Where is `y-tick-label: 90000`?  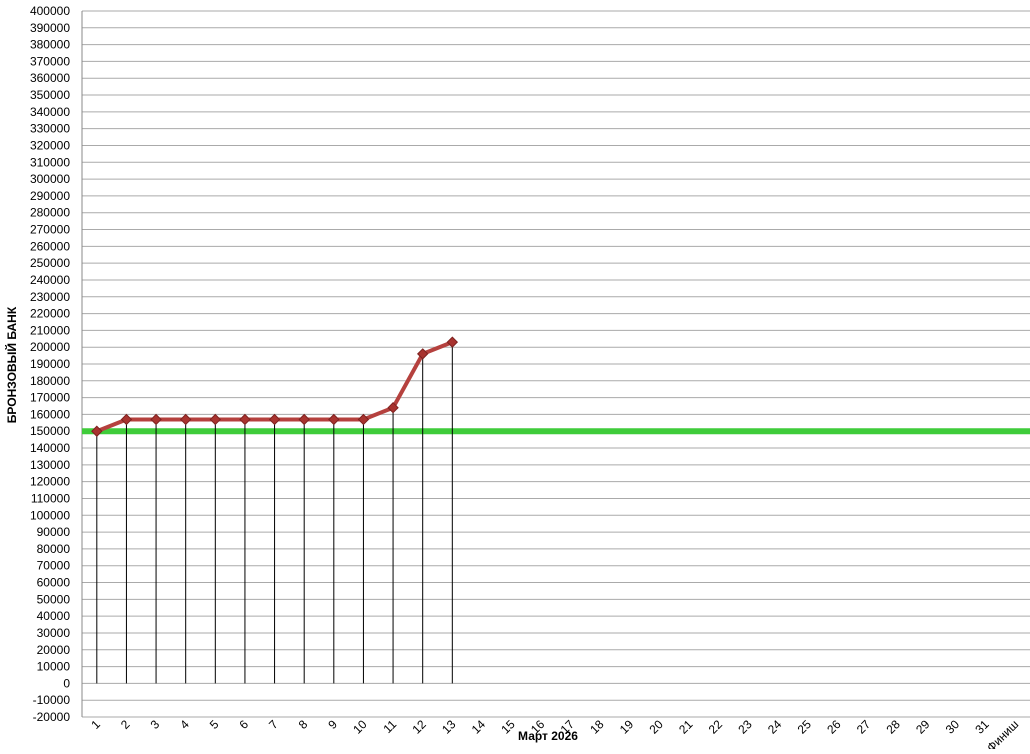
y-tick-label: 90000 is located at coordinates (54, 532).